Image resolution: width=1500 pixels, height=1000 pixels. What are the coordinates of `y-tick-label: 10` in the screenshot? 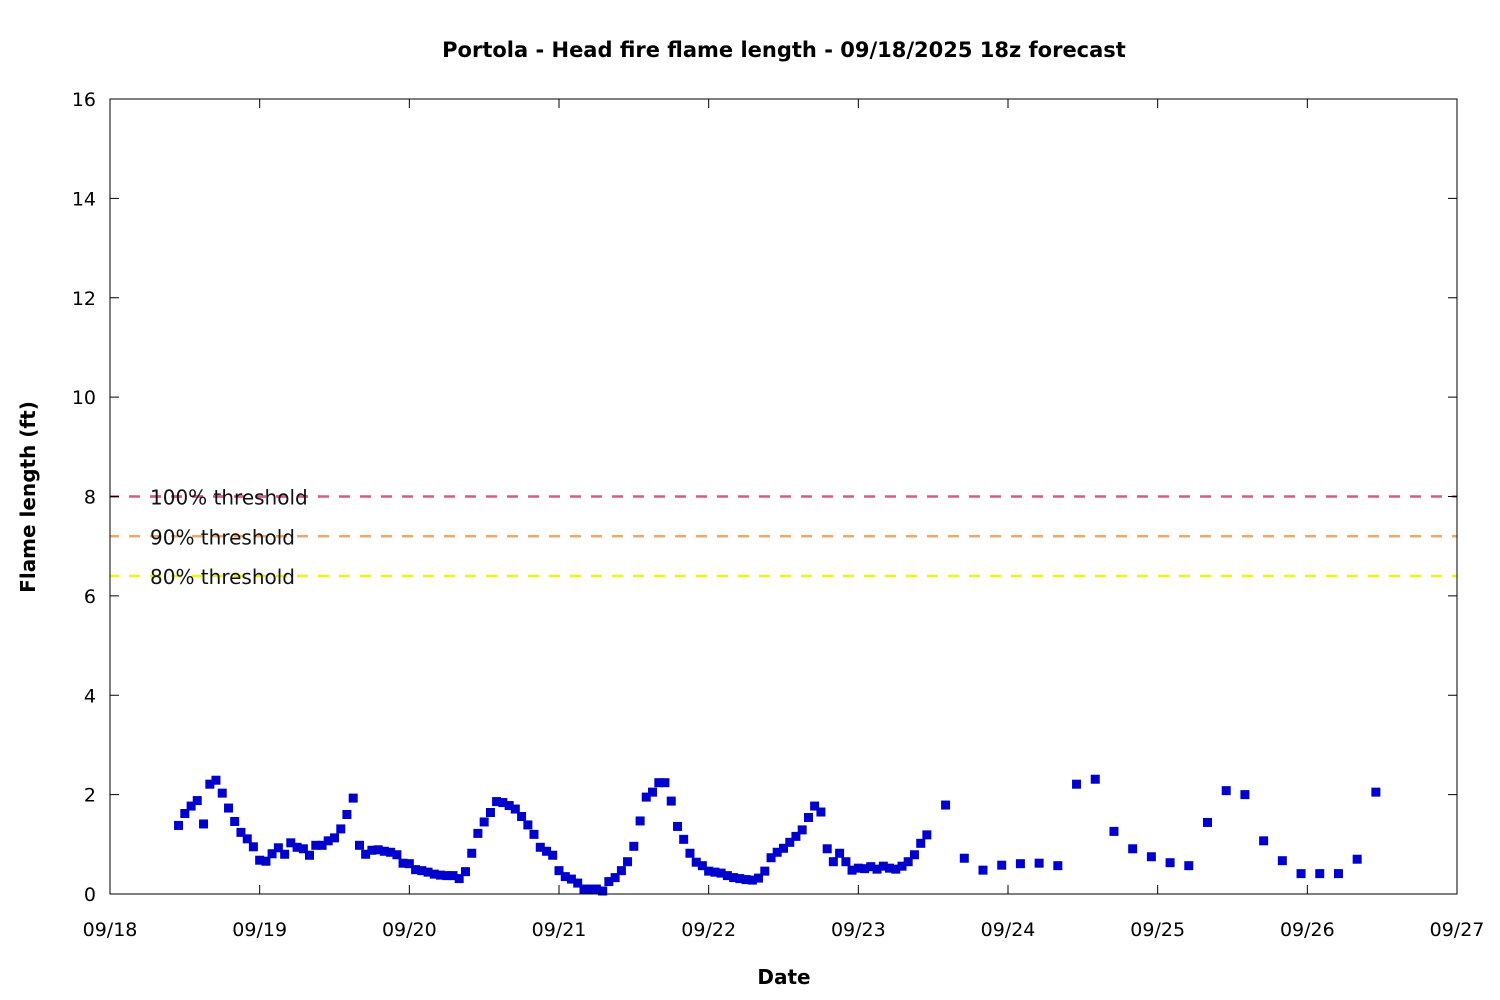 It's located at (84, 398).